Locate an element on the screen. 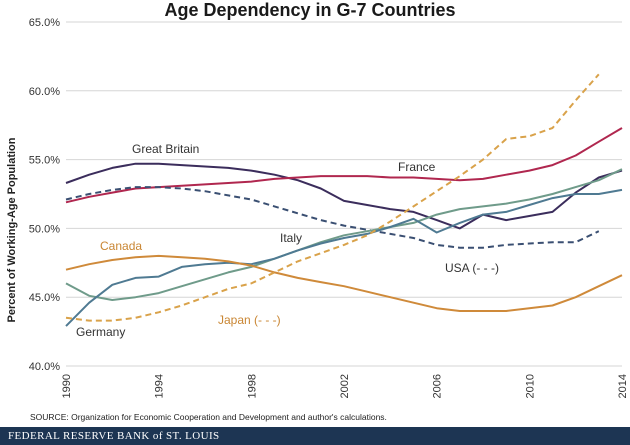 This screenshot has width=630, height=445. series-label: Japan (- - -) is located at coordinates (249, 320).